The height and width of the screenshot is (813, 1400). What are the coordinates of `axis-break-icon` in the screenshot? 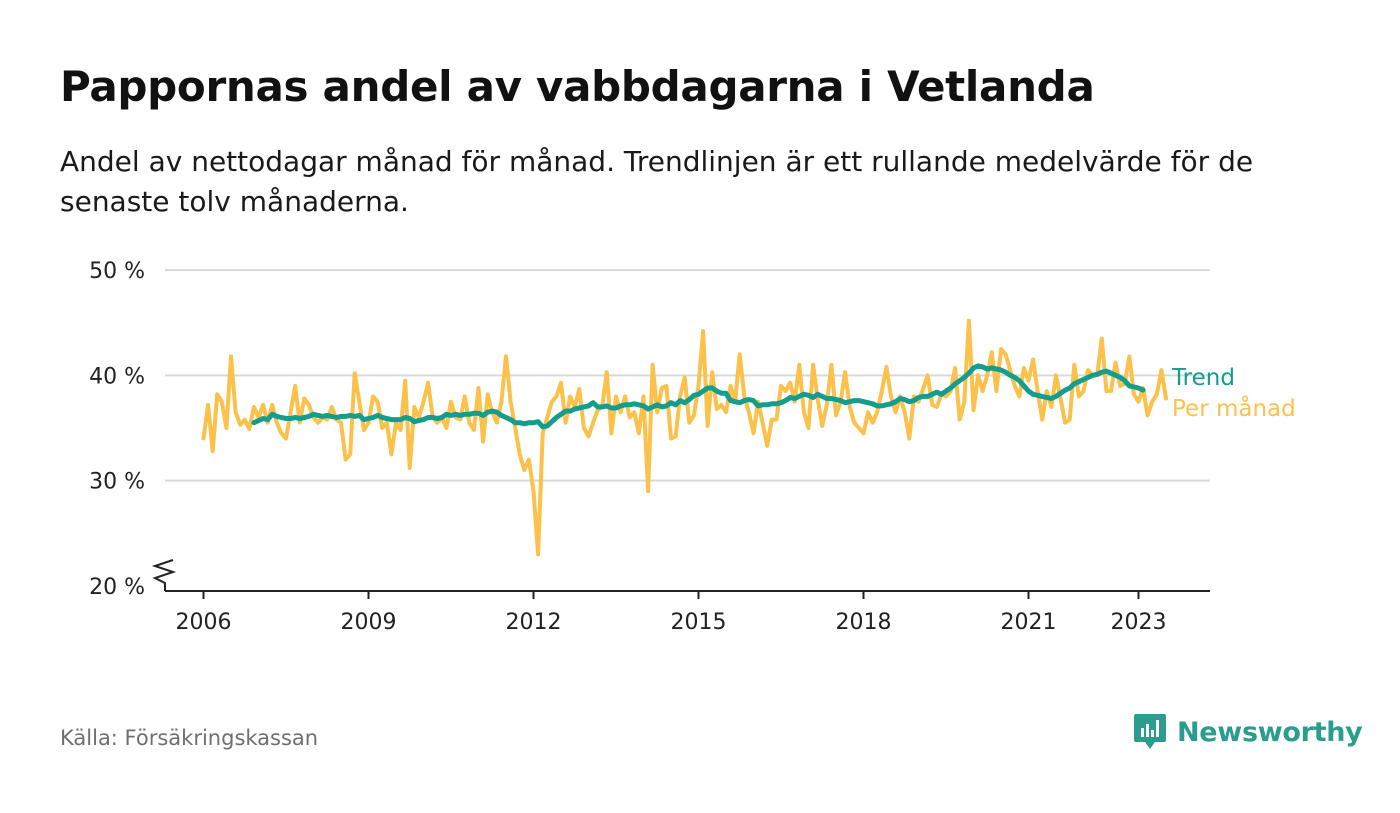 It's located at (164, 575).